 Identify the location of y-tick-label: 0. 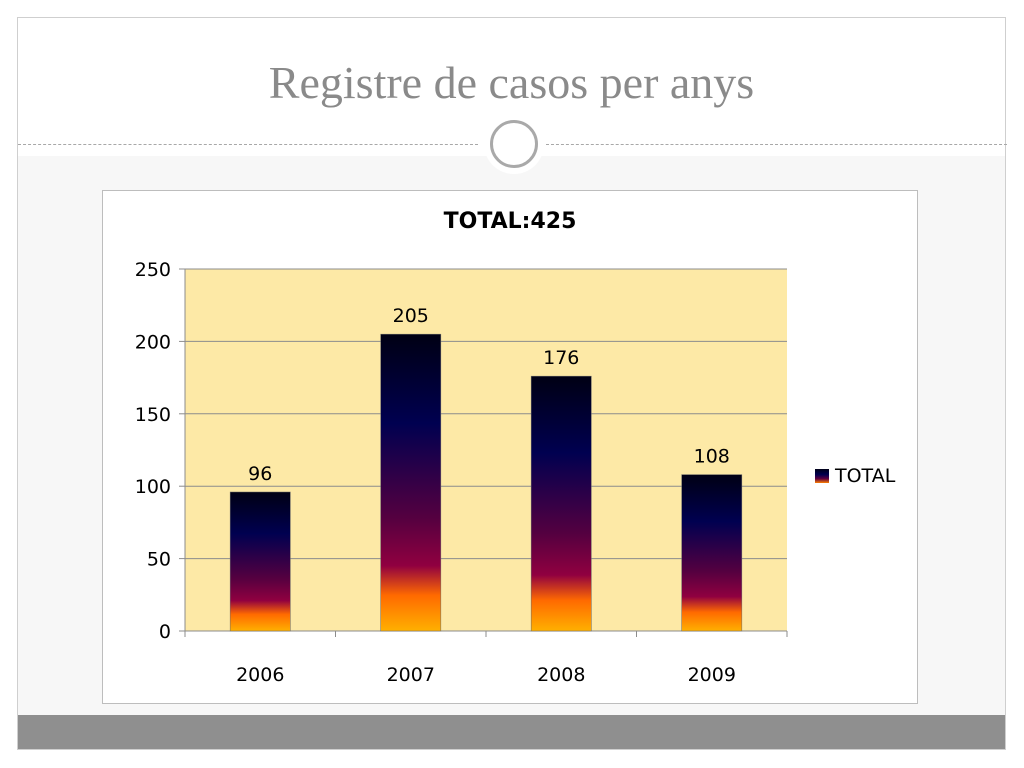
(165, 632).